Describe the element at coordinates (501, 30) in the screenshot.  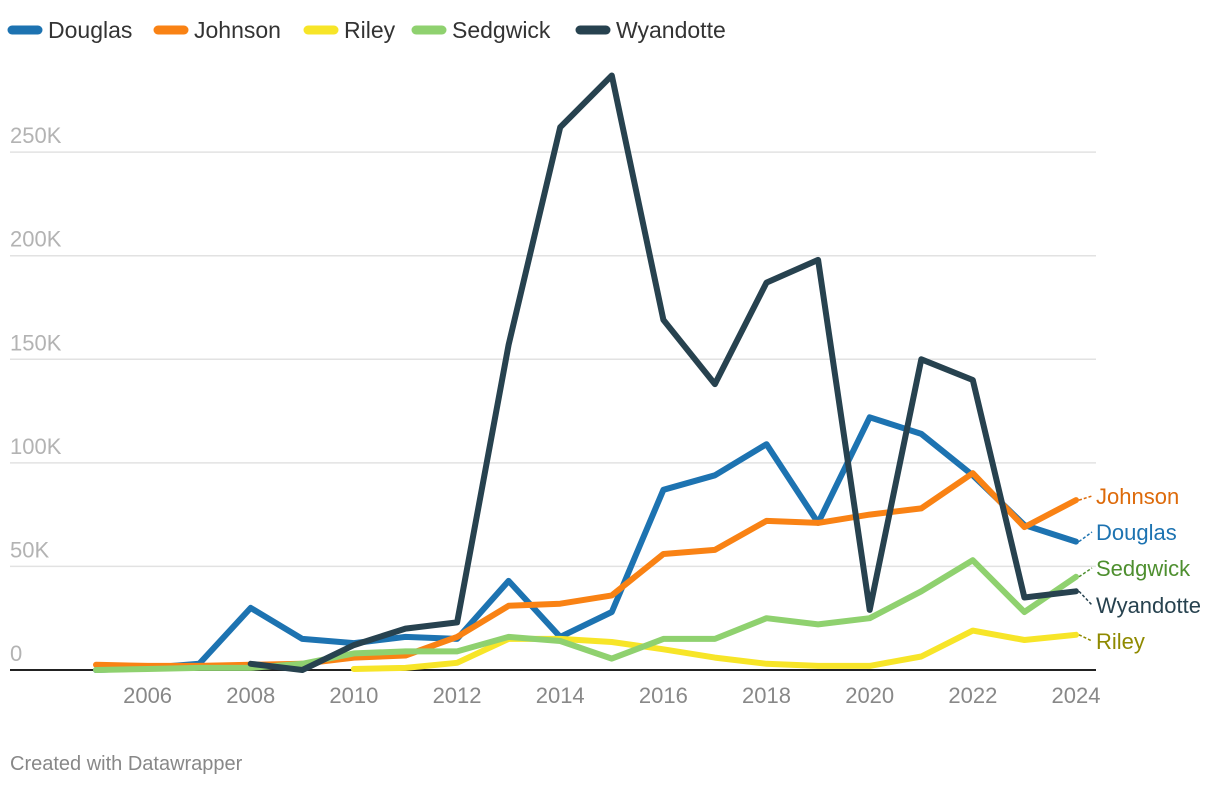
I see `legend-label: Sedgwick` at that location.